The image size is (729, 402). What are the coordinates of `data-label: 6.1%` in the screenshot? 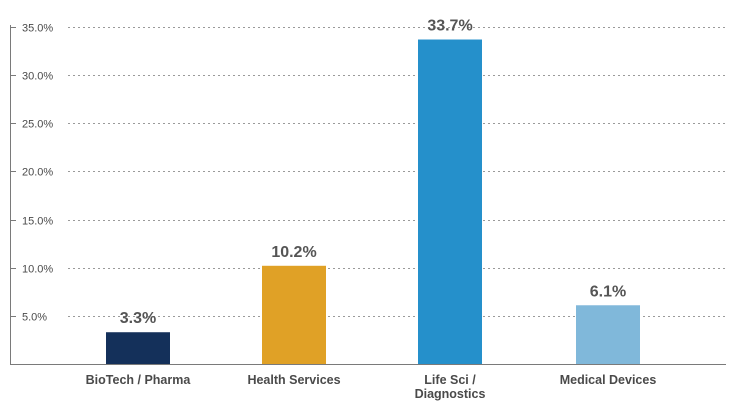 It's located at (608, 291).